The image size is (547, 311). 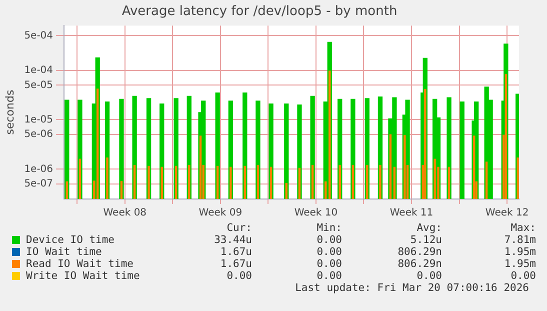 What do you see at coordinates (507, 213) in the screenshot?
I see `x-tick-label: Week 12` at bounding box center [507, 213].